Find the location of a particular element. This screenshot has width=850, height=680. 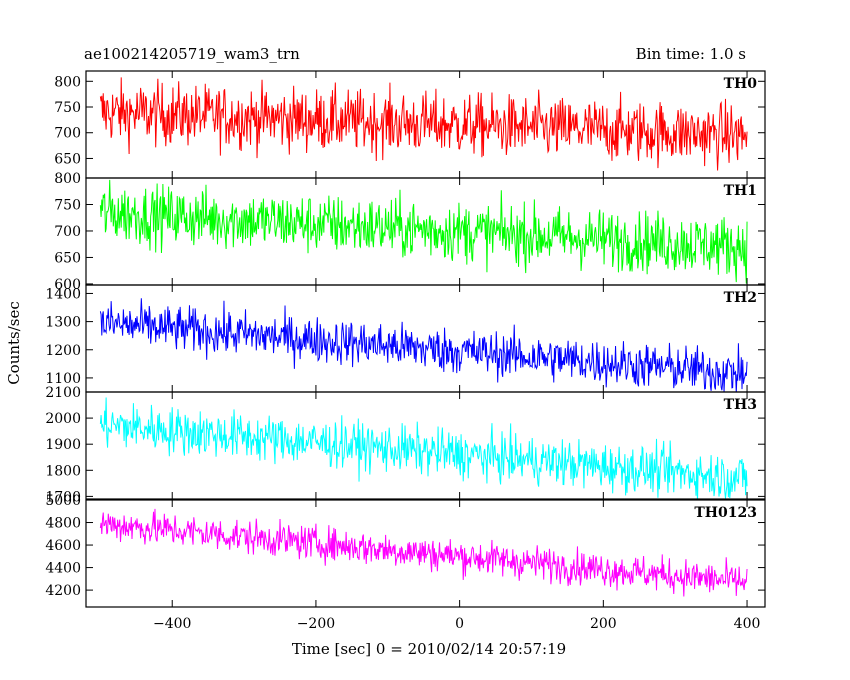

y-tick-label: 1100 is located at coordinates (63, 379).